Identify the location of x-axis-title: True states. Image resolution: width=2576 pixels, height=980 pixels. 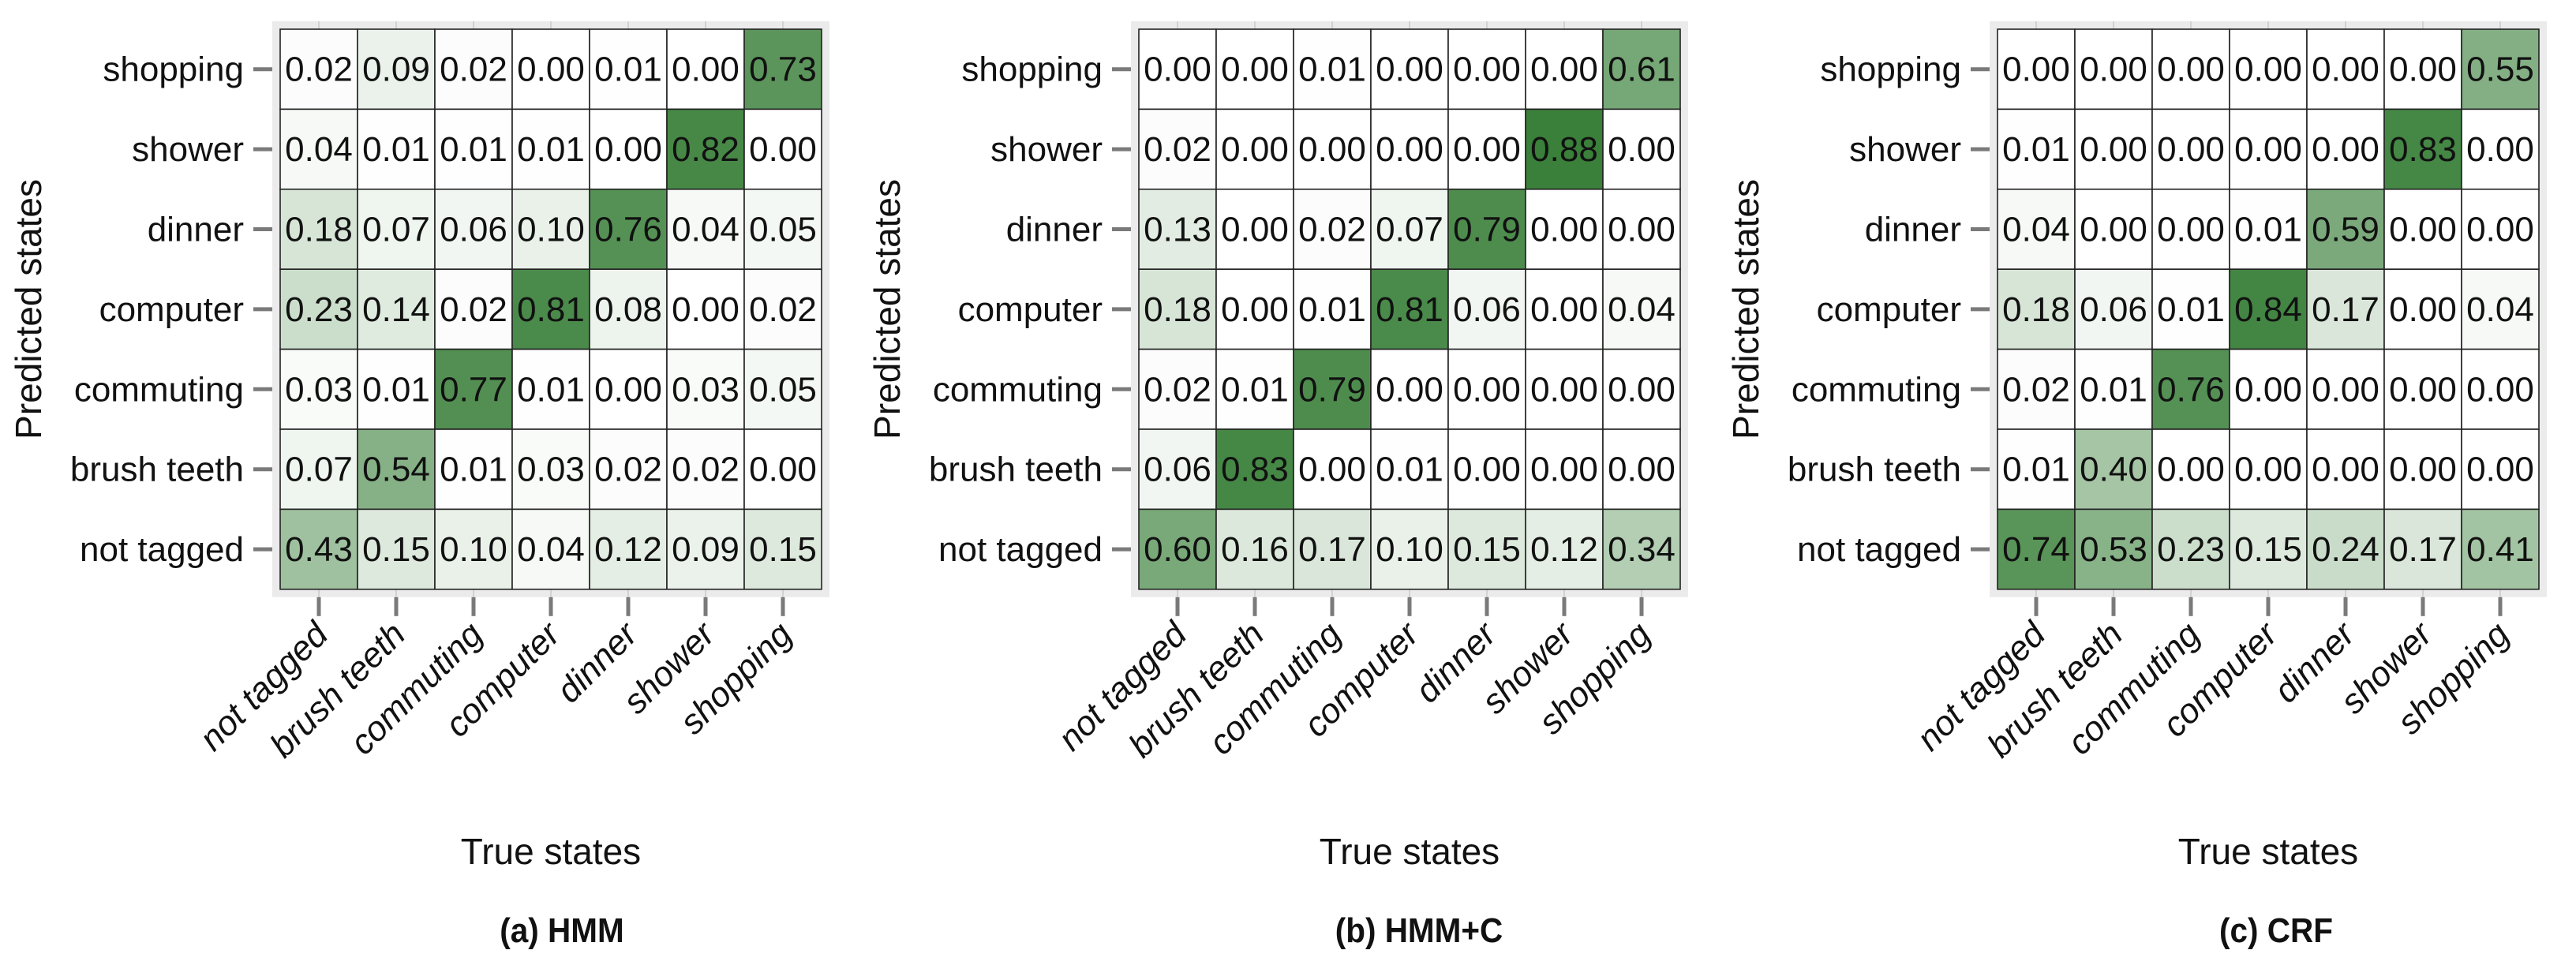
(1410, 852).